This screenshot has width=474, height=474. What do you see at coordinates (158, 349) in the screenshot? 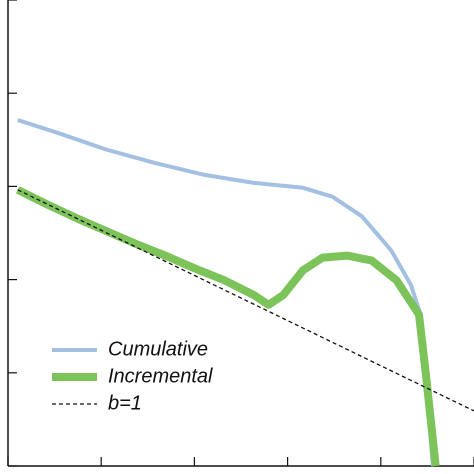
I see `legend-label: Cumulative` at bounding box center [158, 349].